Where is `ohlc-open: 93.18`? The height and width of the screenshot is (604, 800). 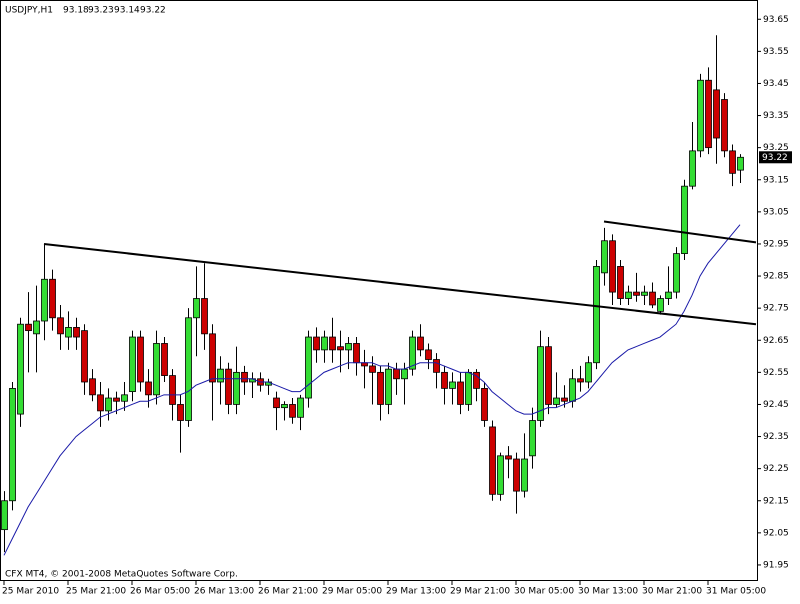
ohlc-open: 93.18 is located at coordinates (76, 11).